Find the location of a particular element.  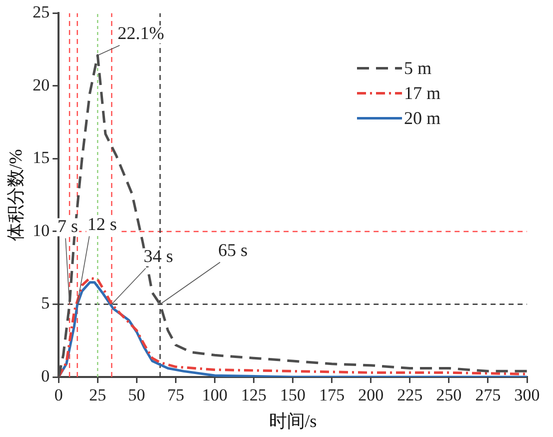

x-tick-label: 125 is located at coordinates (254, 395).